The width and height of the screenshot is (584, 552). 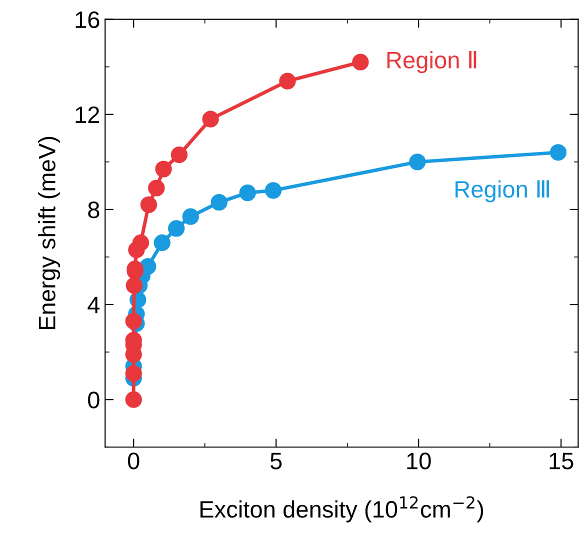 What do you see at coordinates (49, 233) in the screenshot?
I see `y-axis-title: Energy shift (meV)` at bounding box center [49, 233].